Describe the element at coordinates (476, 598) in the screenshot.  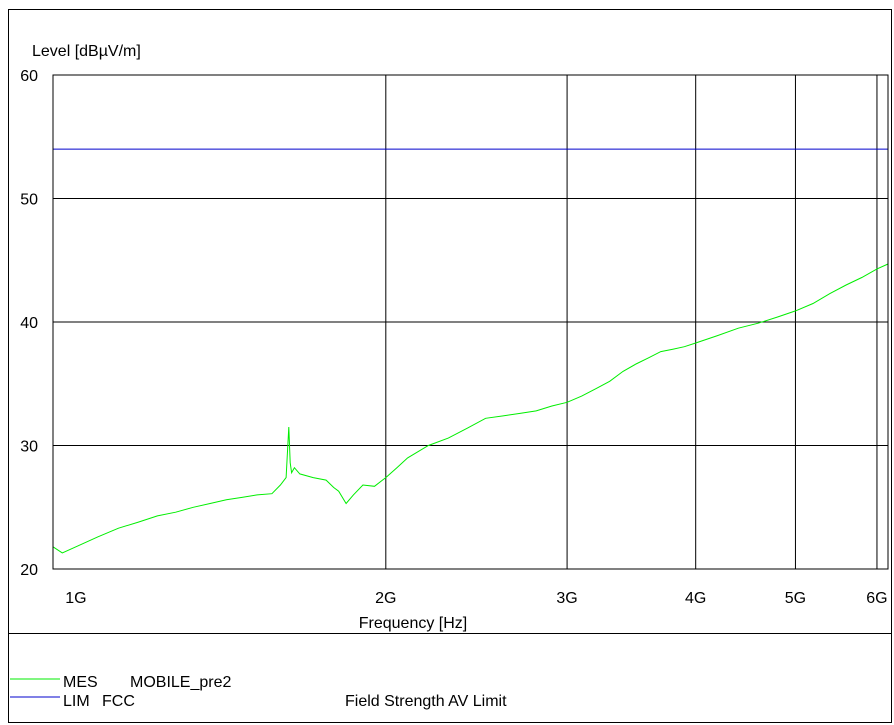
I see `x-tick-labels: 1G 2G 3G 4G 5G 6G` at that location.